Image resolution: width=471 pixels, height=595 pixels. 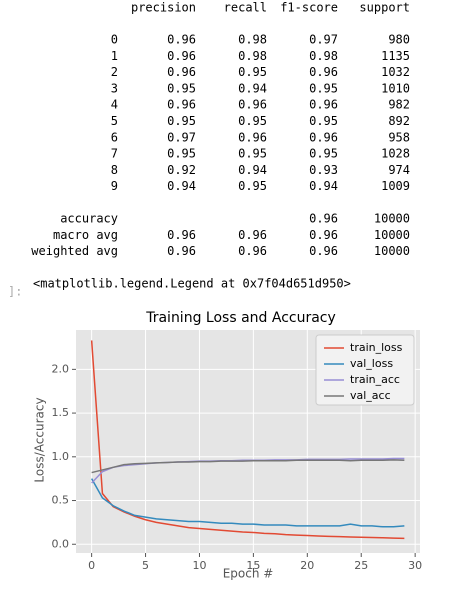 I want to click on report-row-label: weighted avg, so click(x=74, y=251).